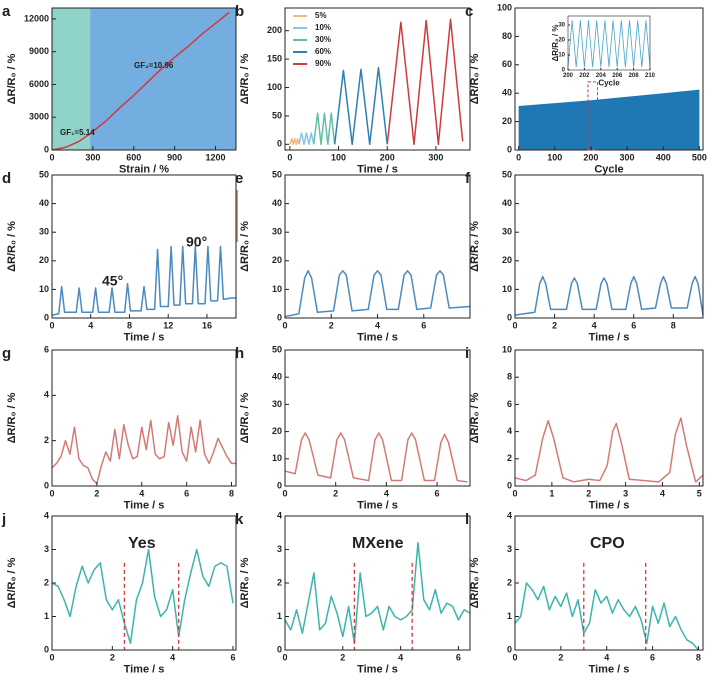 The image size is (716, 691). Describe the element at coordinates (509, 377) in the screenshot. I see `y-tick-label: 8` at that location.